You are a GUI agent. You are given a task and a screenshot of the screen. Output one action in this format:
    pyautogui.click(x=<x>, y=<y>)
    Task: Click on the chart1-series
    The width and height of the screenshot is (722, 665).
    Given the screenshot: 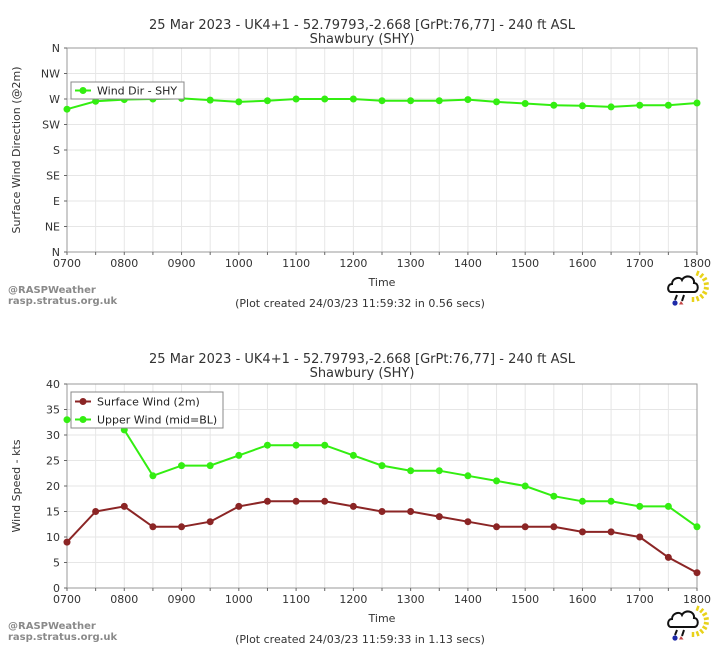 What is the action you would take?
    pyautogui.click(x=382, y=103)
    